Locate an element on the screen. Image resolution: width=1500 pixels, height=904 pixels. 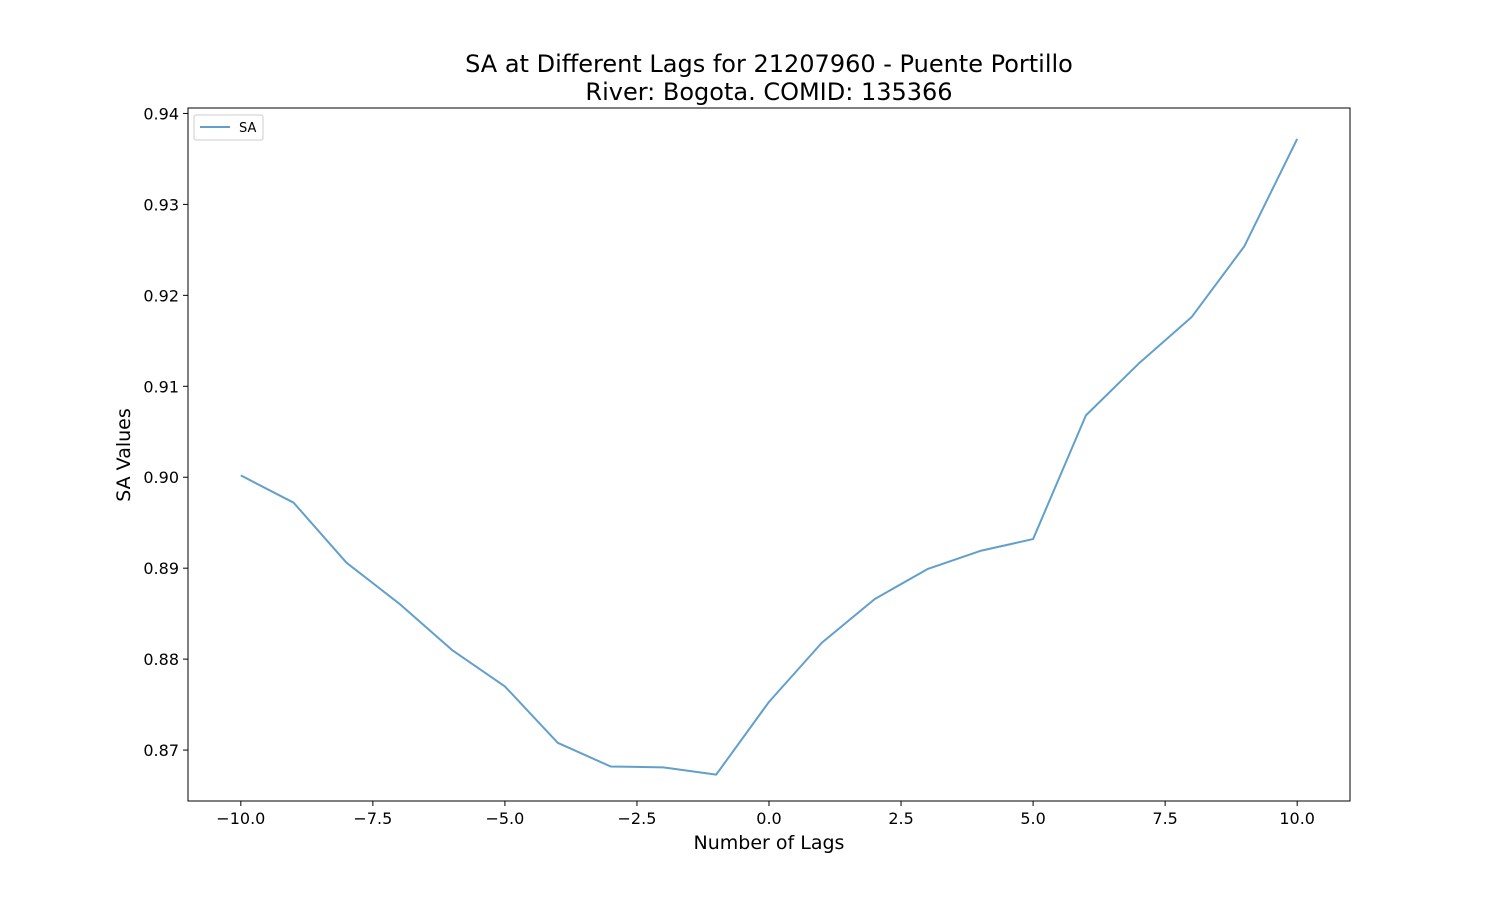
y-tick-label: 0.94 is located at coordinates (161, 113).